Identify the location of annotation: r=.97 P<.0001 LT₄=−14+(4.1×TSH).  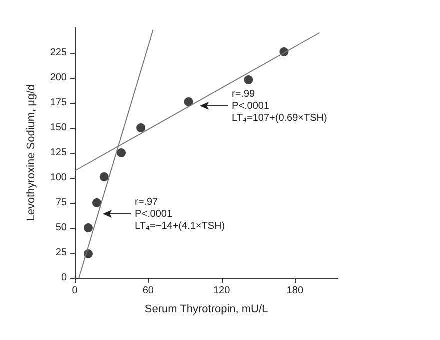
(180, 214).